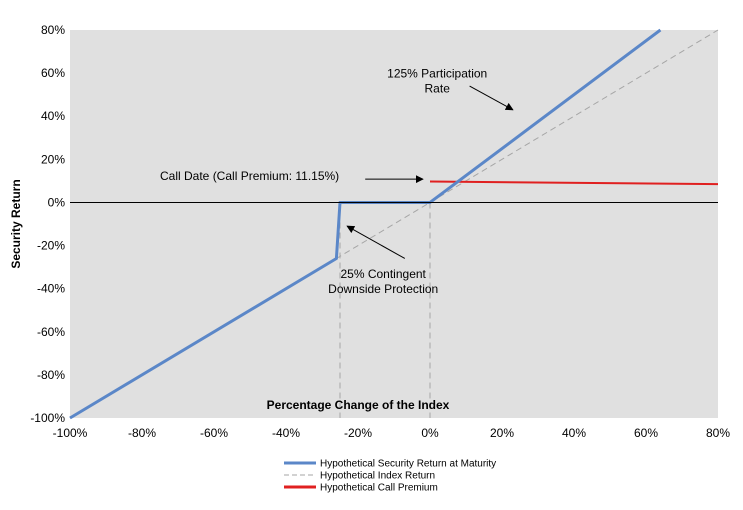 This screenshot has width=743, height=510. Describe the element at coordinates (142, 433) in the screenshot. I see `x-tick-label: -80%` at that location.